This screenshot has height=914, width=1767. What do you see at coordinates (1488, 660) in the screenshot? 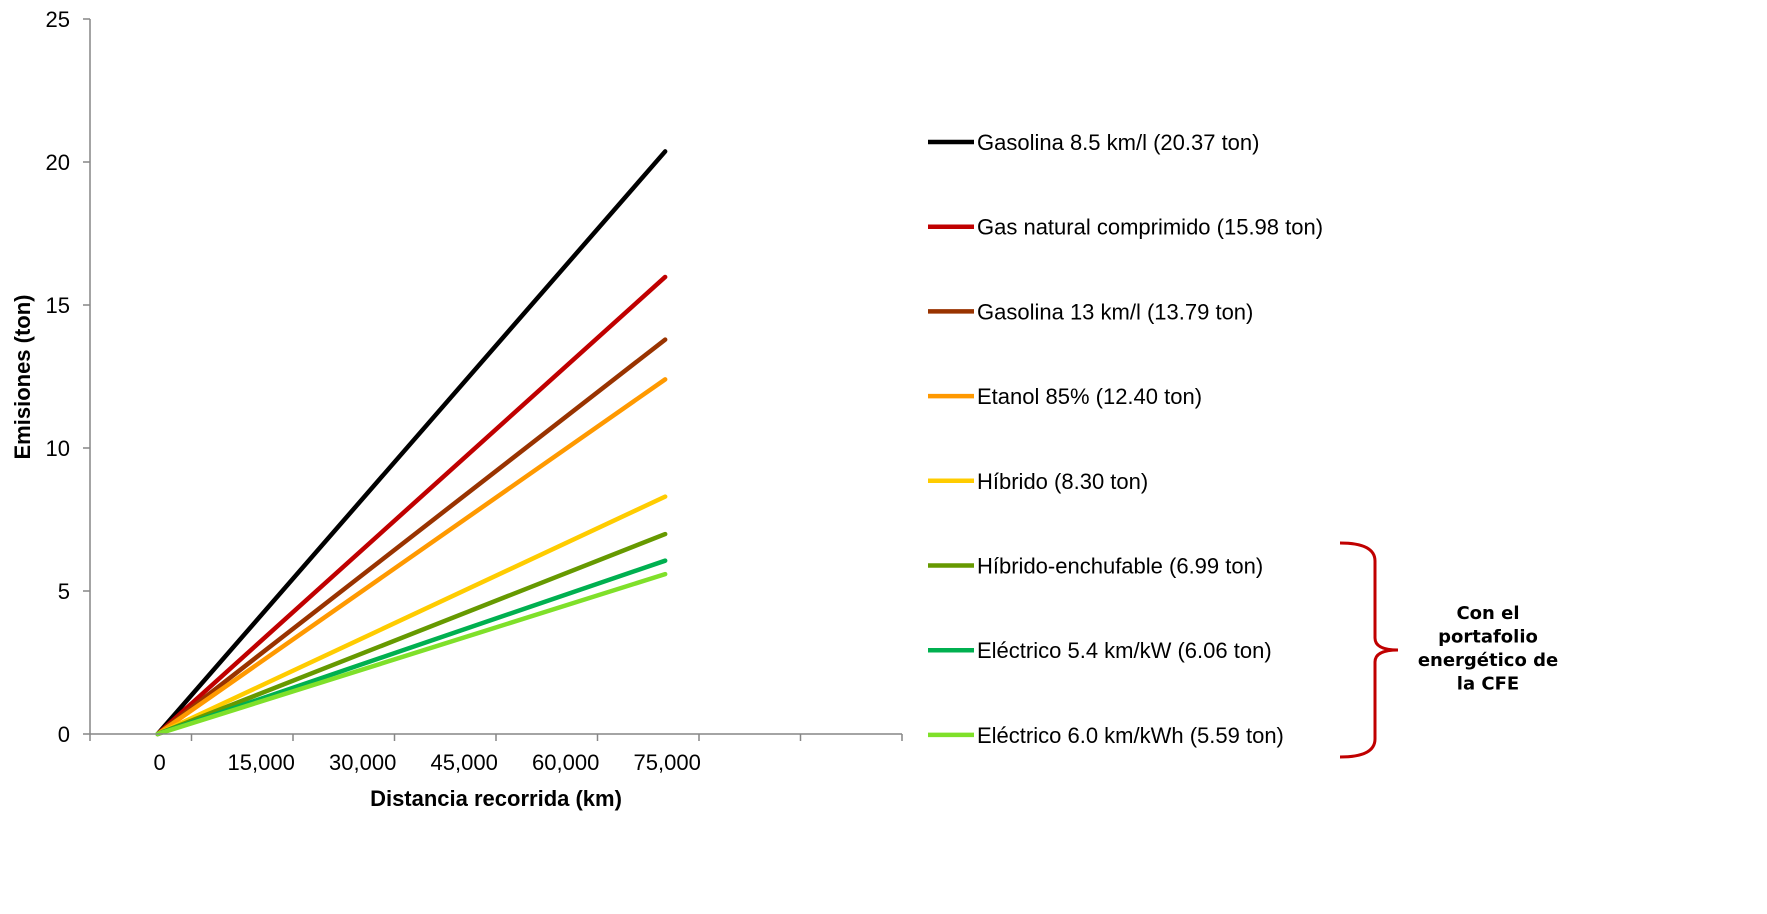
I see `annotation-line: energético de` at bounding box center [1488, 660].